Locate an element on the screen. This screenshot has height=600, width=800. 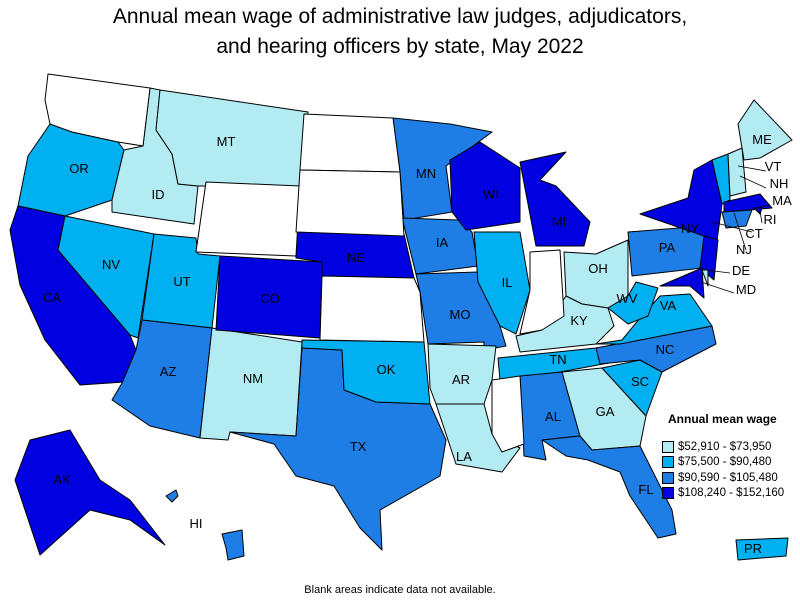
state-il is located at coordinates (502, 283).